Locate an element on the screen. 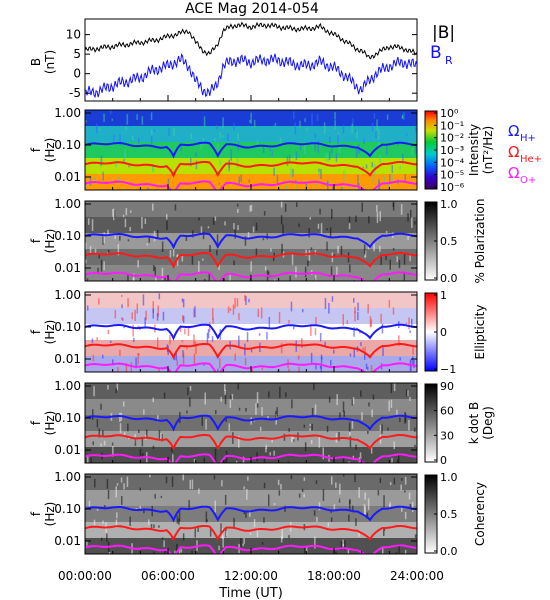 The width and height of the screenshot is (550, 600). b-ytick-label: 10 is located at coordinates (73, 35).